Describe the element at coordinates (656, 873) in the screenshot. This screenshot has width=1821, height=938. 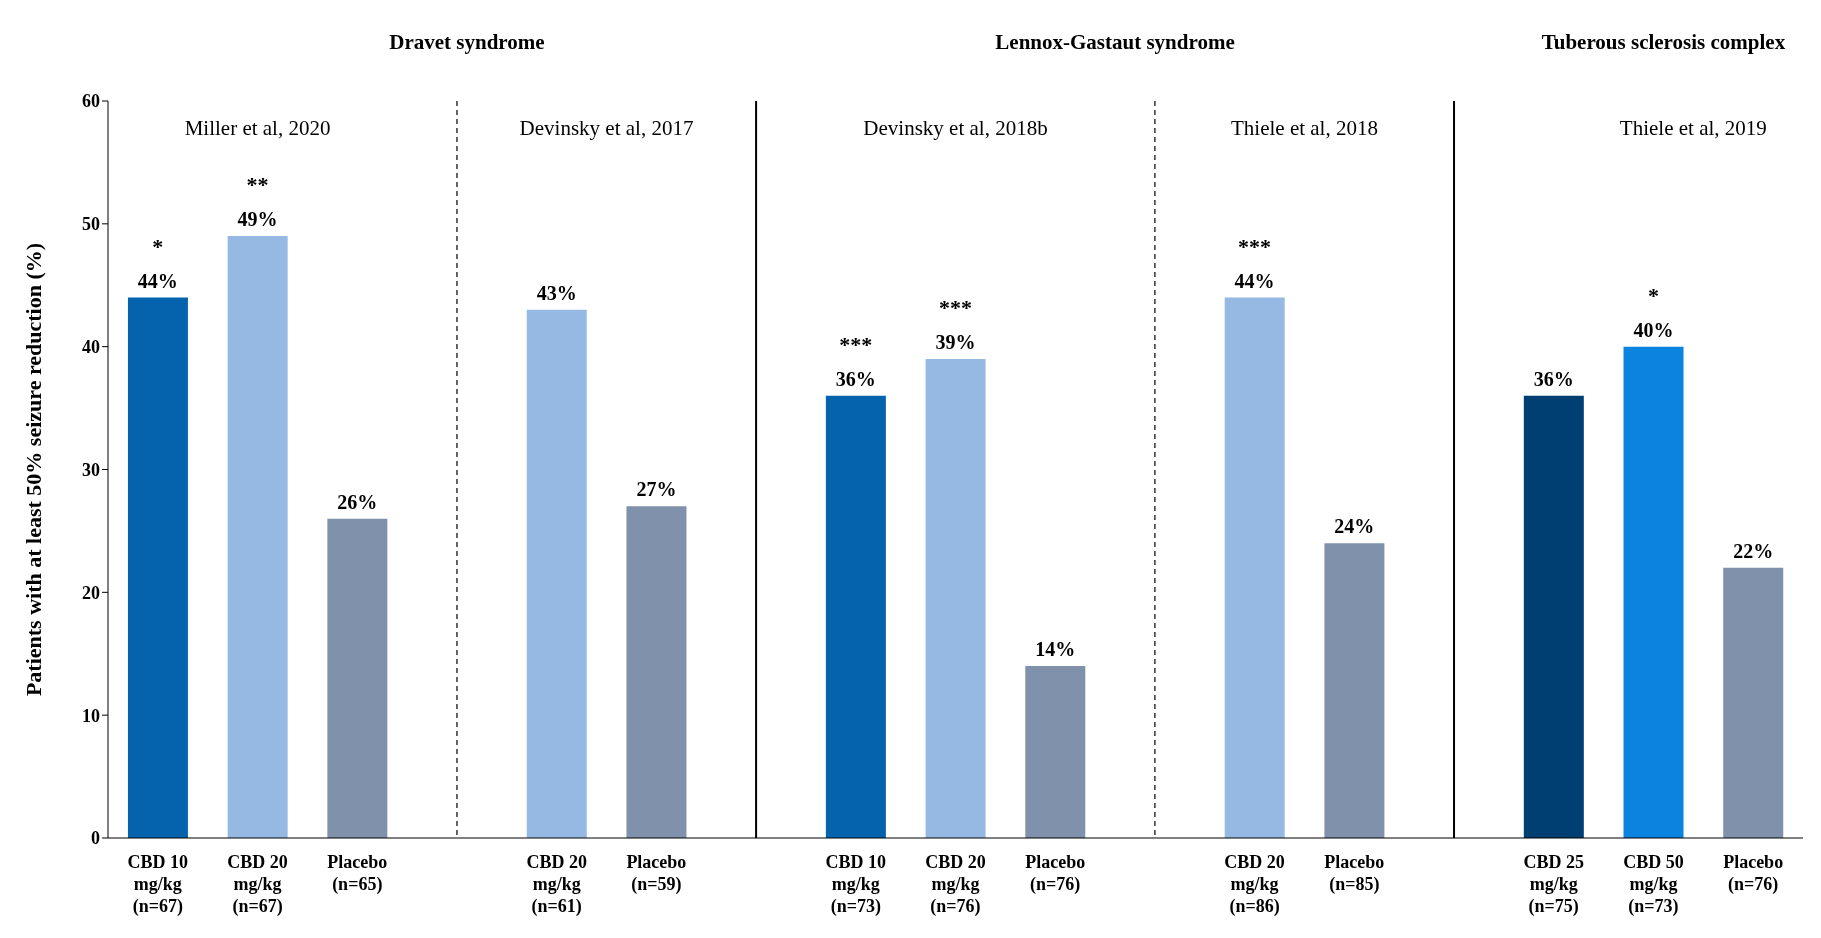
I see `x-tick-label: Placebo (n=59)` at that location.